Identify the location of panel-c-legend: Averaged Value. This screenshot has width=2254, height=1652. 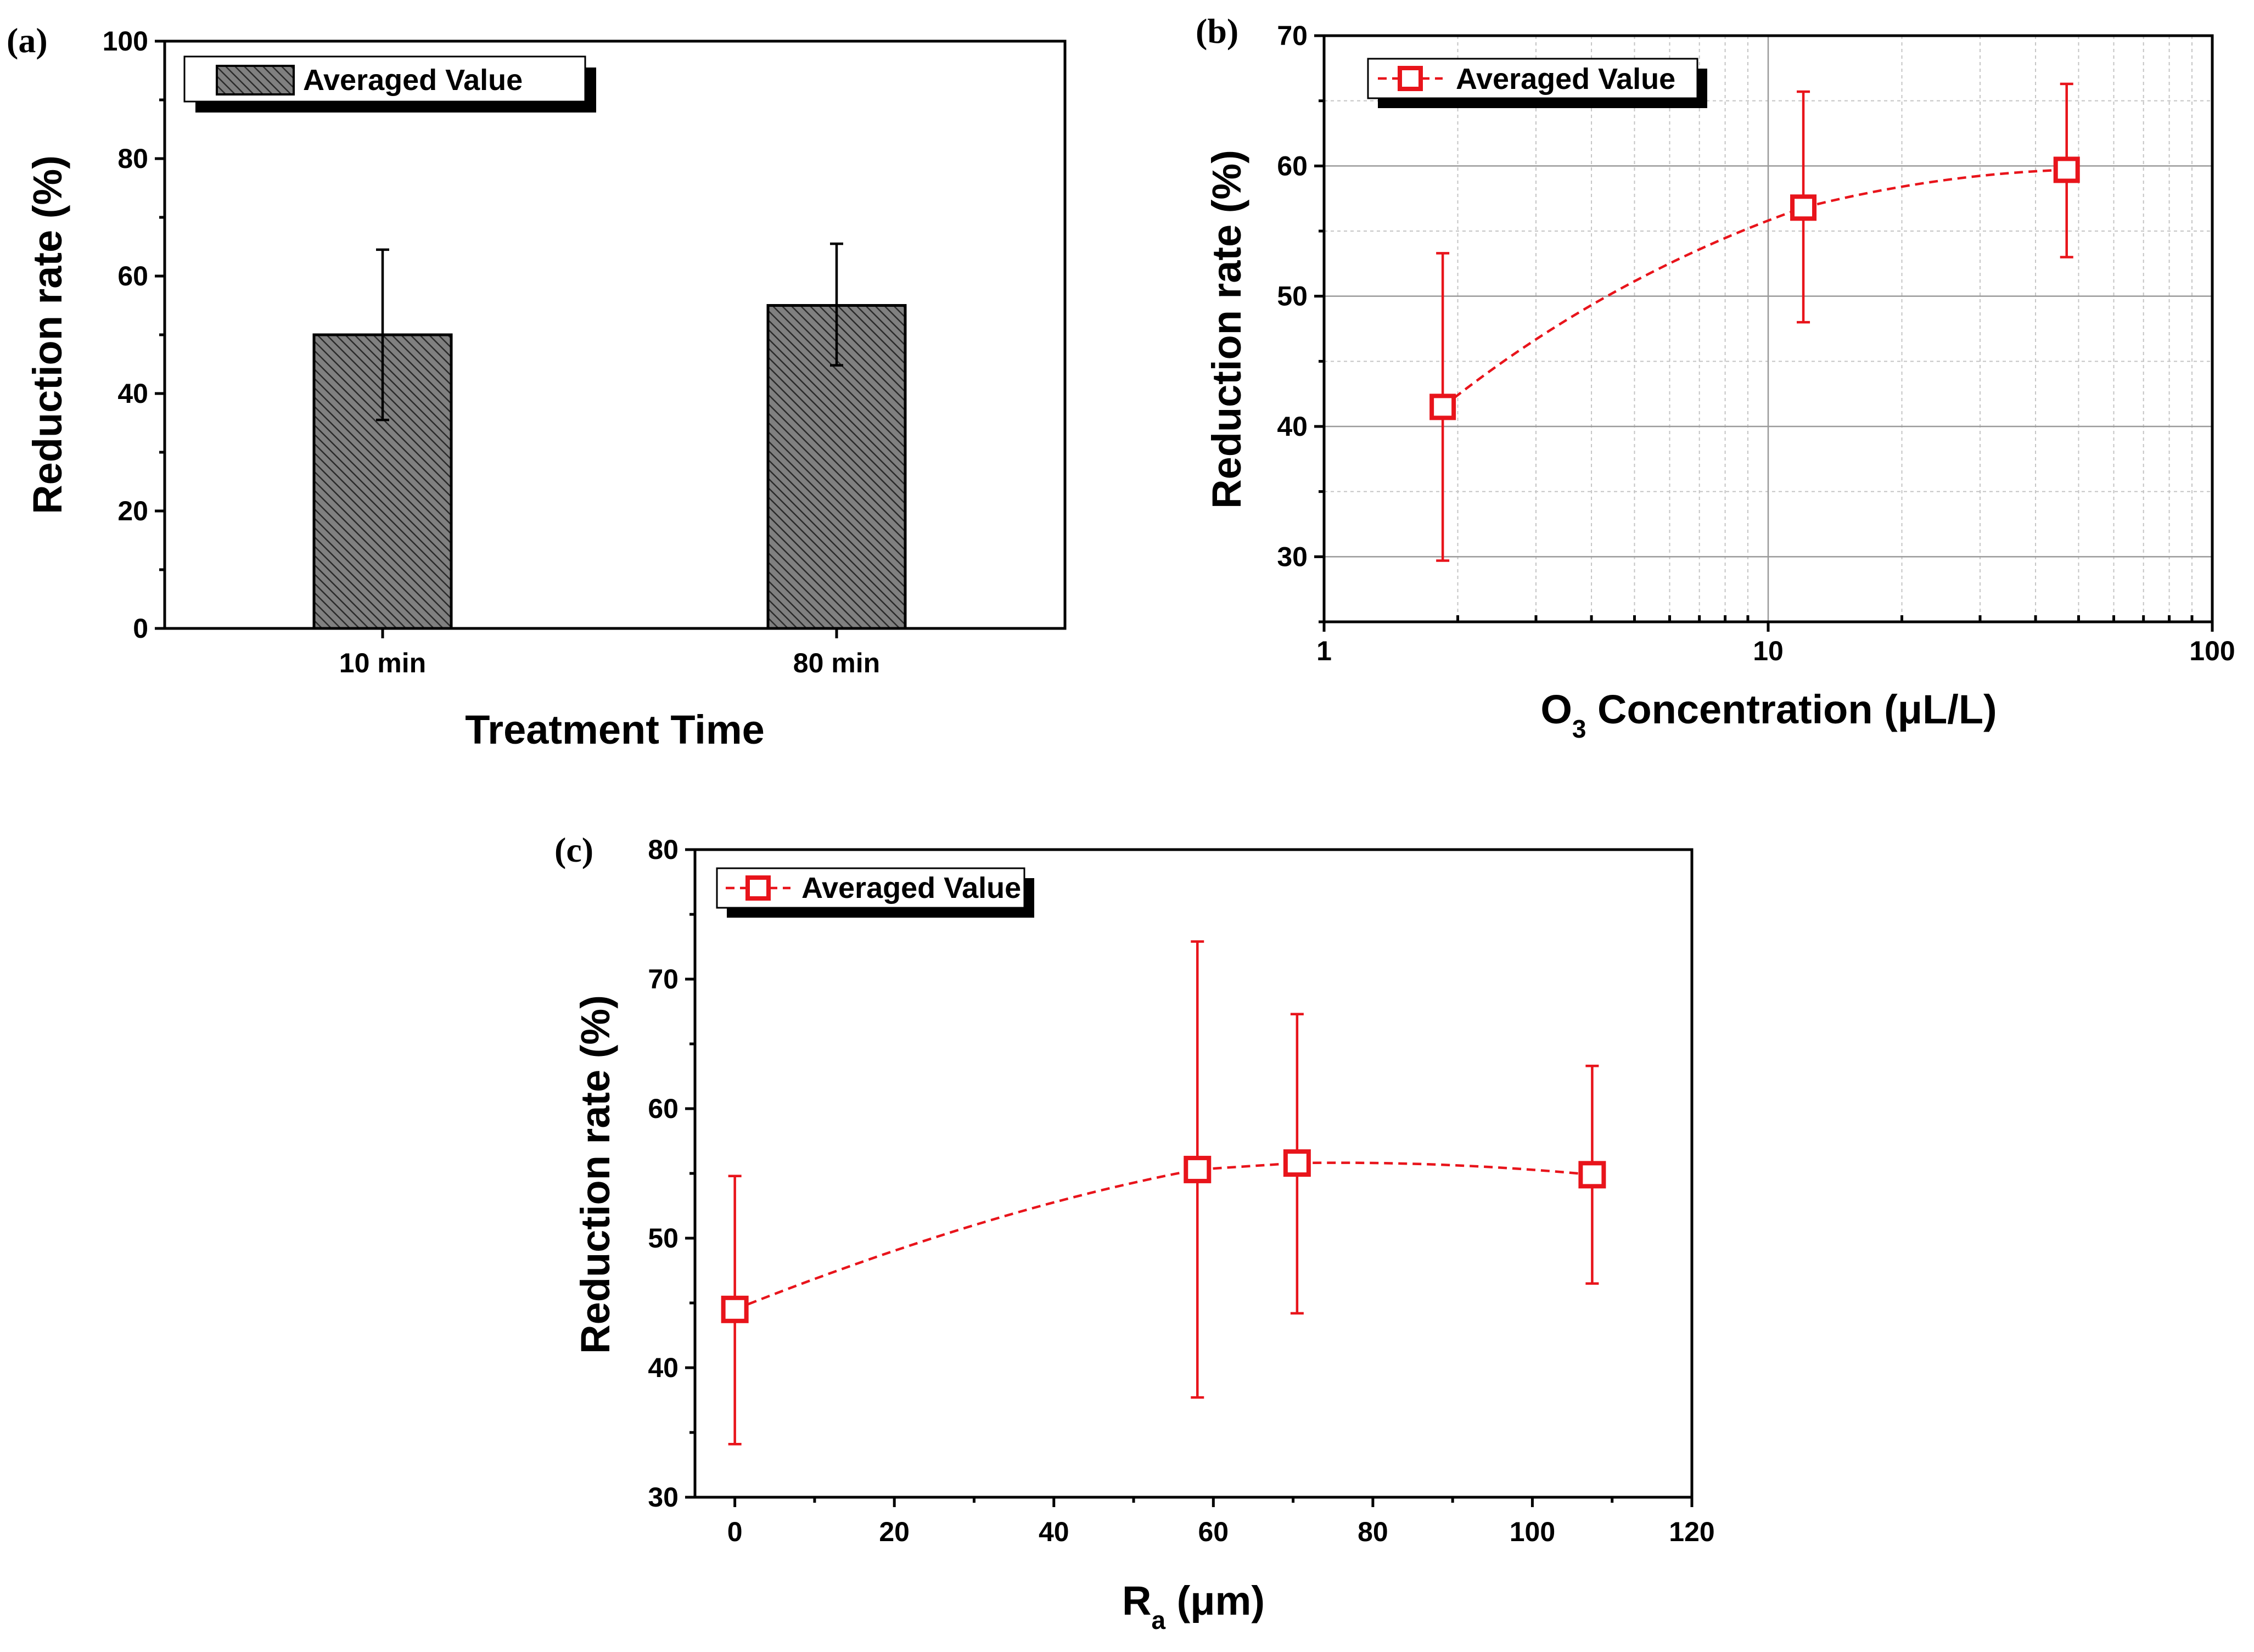
(875, 892).